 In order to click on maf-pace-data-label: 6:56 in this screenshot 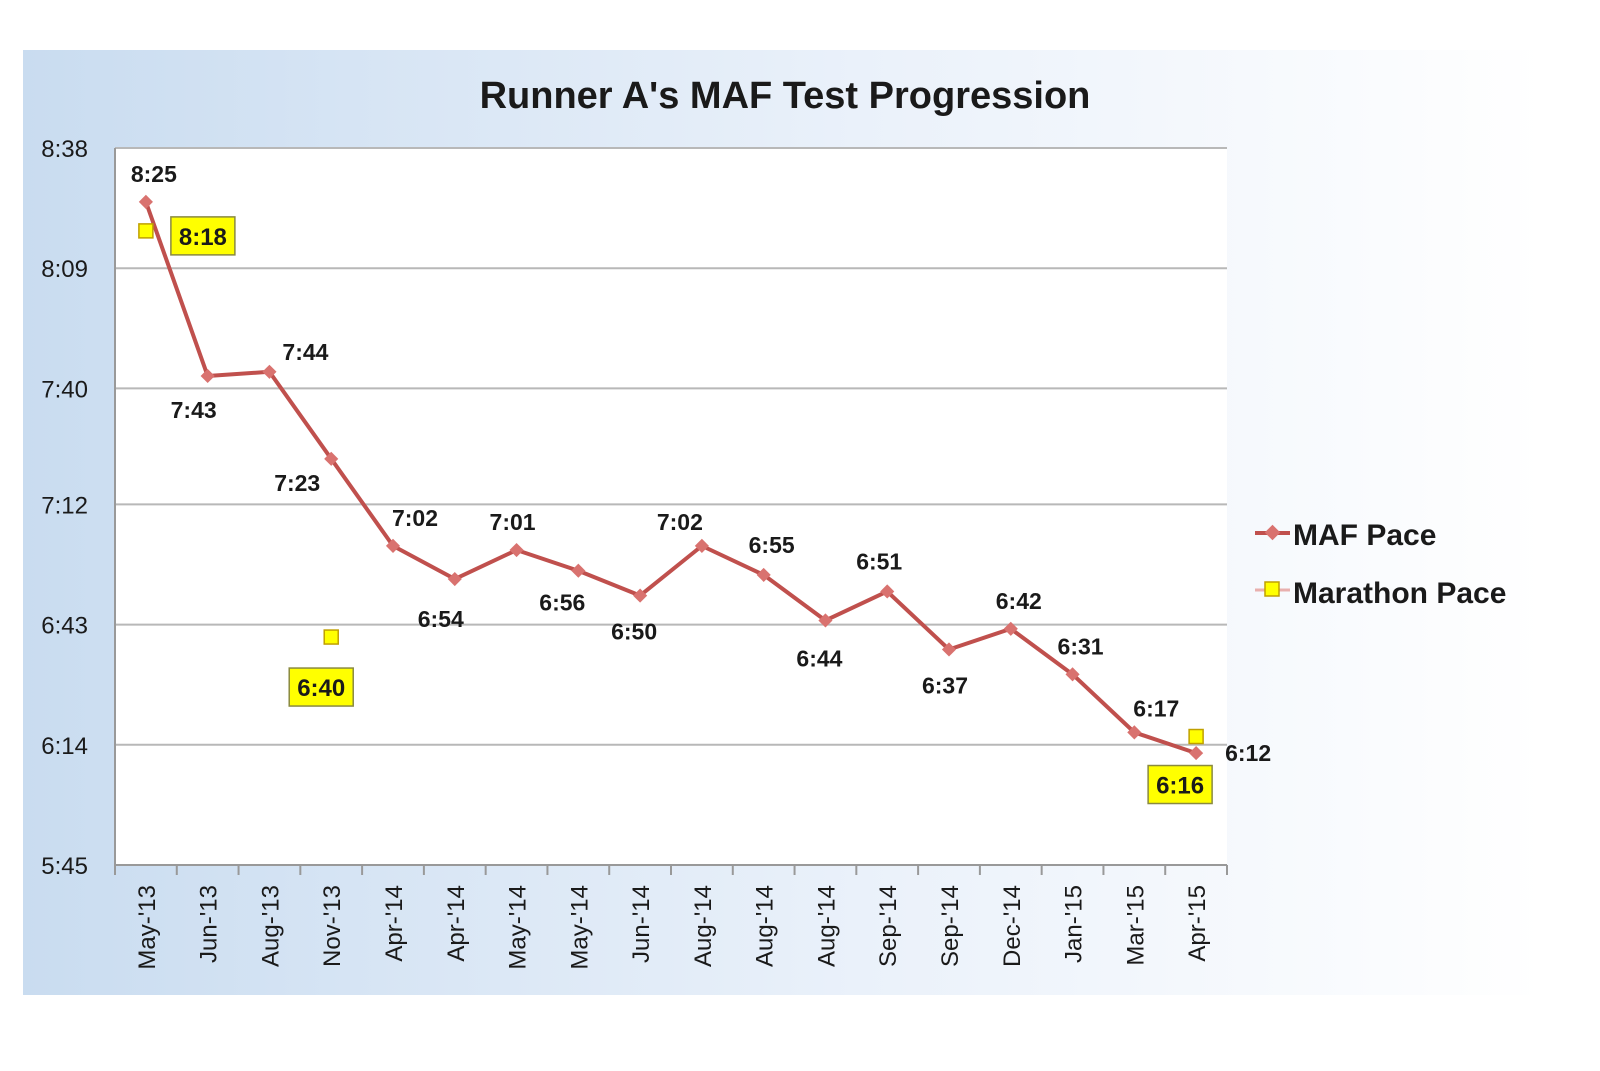, I will do `click(562, 603)`.